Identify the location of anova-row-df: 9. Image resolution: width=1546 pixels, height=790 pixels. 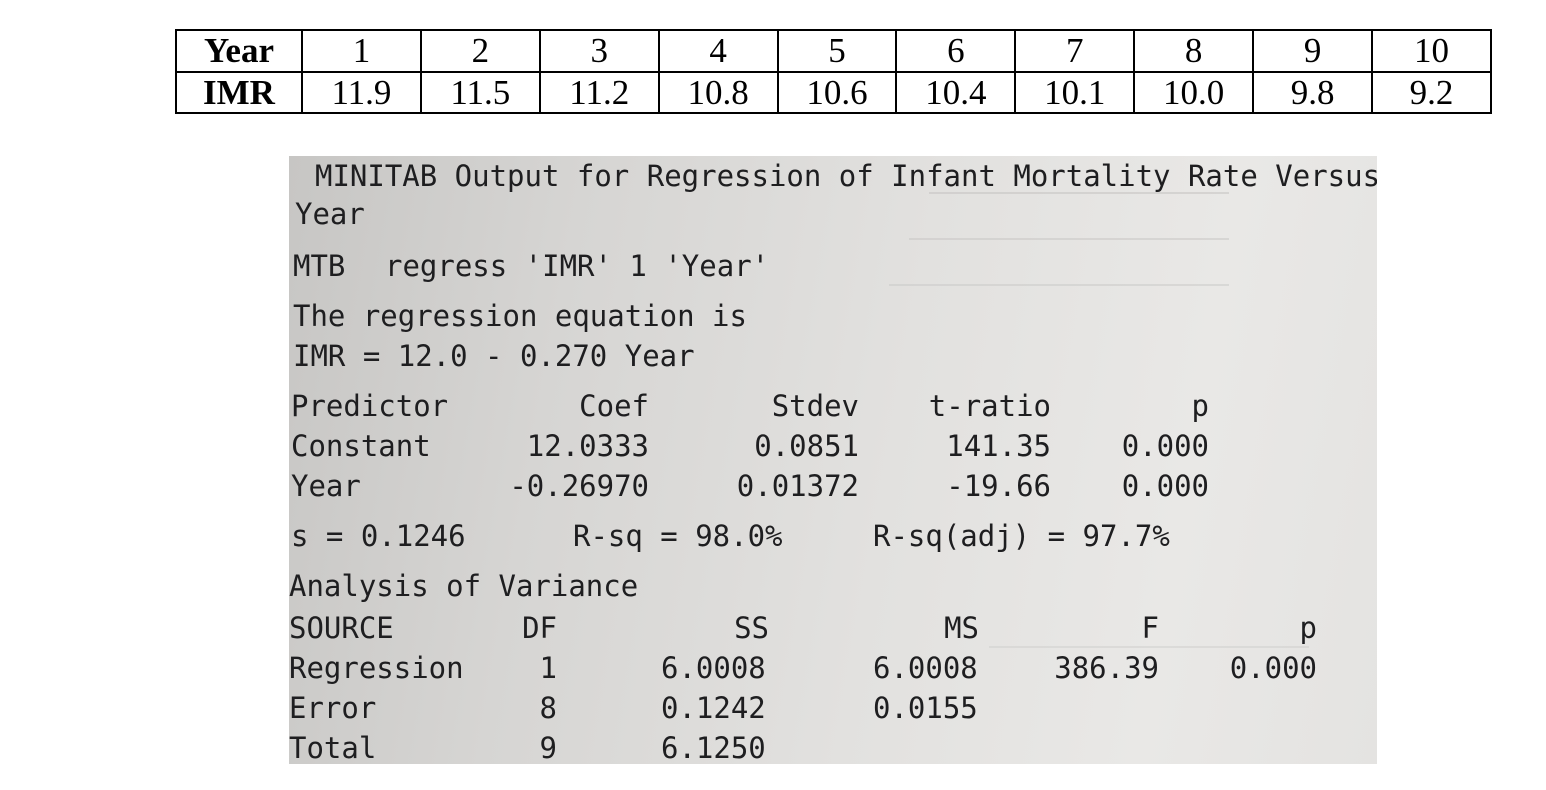
(548, 747).